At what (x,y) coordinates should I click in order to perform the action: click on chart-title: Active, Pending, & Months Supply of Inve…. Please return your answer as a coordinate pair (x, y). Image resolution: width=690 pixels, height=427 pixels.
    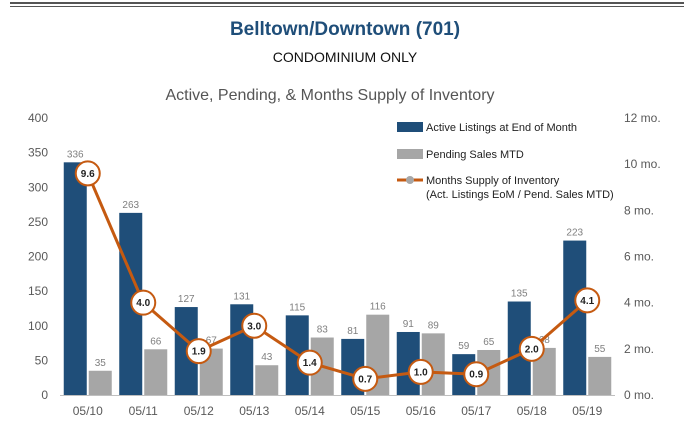
    Looking at the image, I should click on (329, 95).